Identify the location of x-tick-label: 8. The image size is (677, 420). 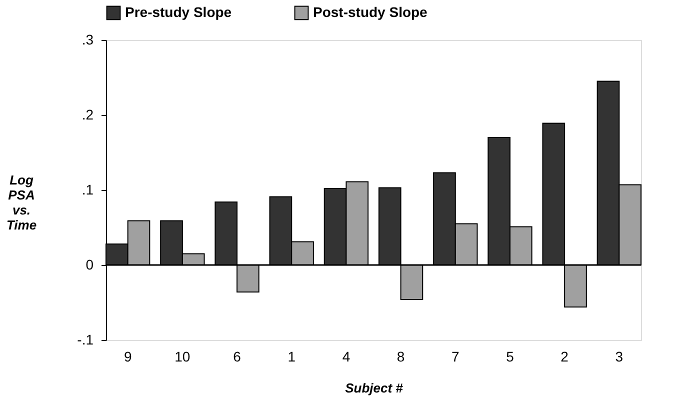
(400, 356).